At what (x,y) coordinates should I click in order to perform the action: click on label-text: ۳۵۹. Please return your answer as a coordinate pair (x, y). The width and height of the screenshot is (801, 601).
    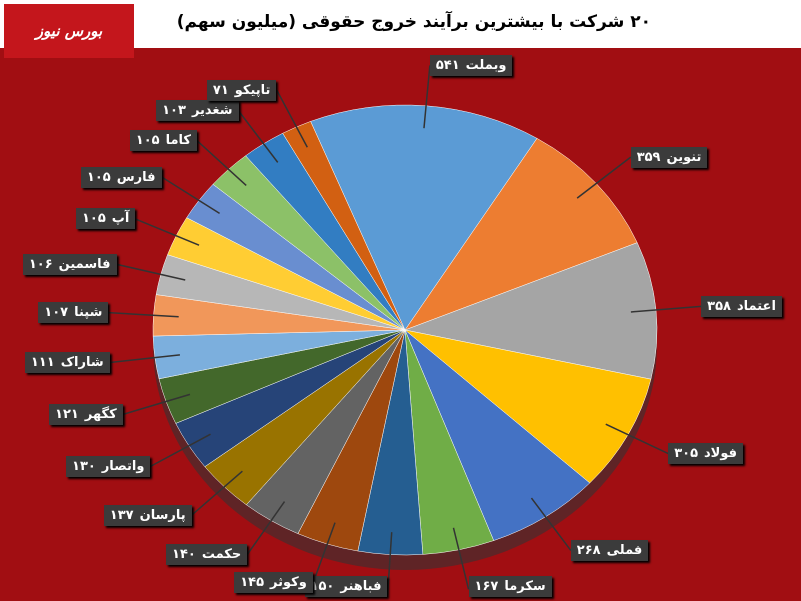
    Looking at the image, I should click on (648, 157).